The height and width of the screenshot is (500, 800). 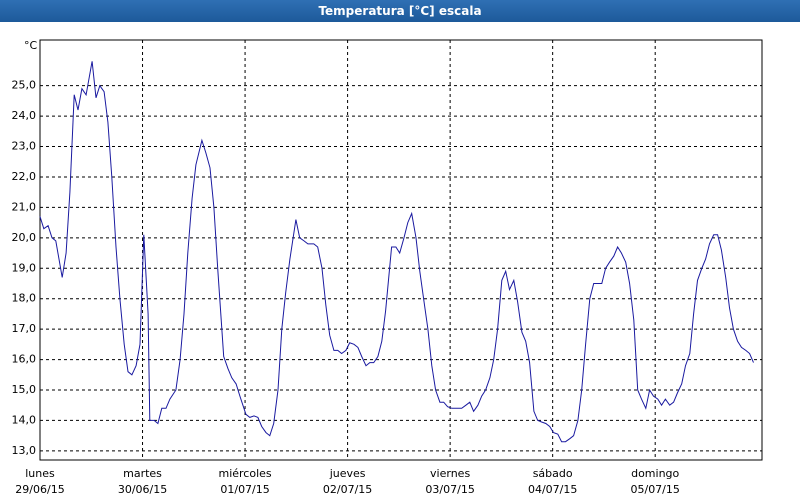 What do you see at coordinates (24, 298) in the screenshot?
I see `y-tick-label: 18,0` at bounding box center [24, 298].